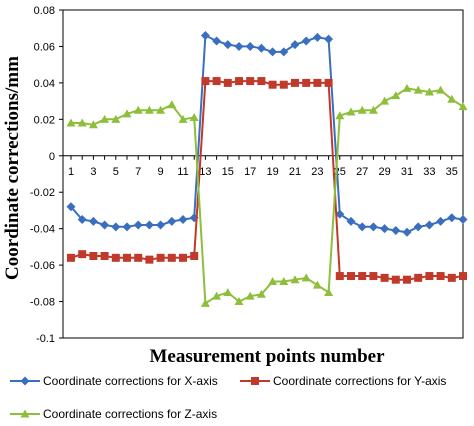  What do you see at coordinates (384, 172) in the screenshot?
I see `x-tick-label: 29` at bounding box center [384, 172].